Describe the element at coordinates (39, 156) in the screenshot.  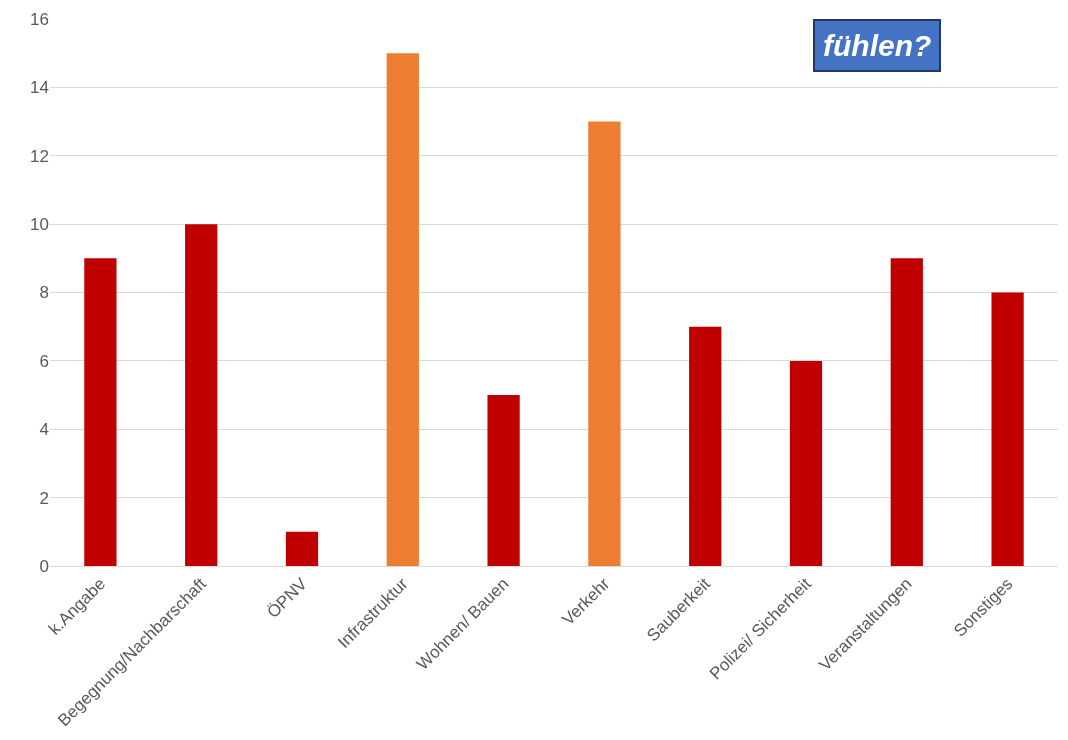
I see `y-tick-label: 12` at that location.